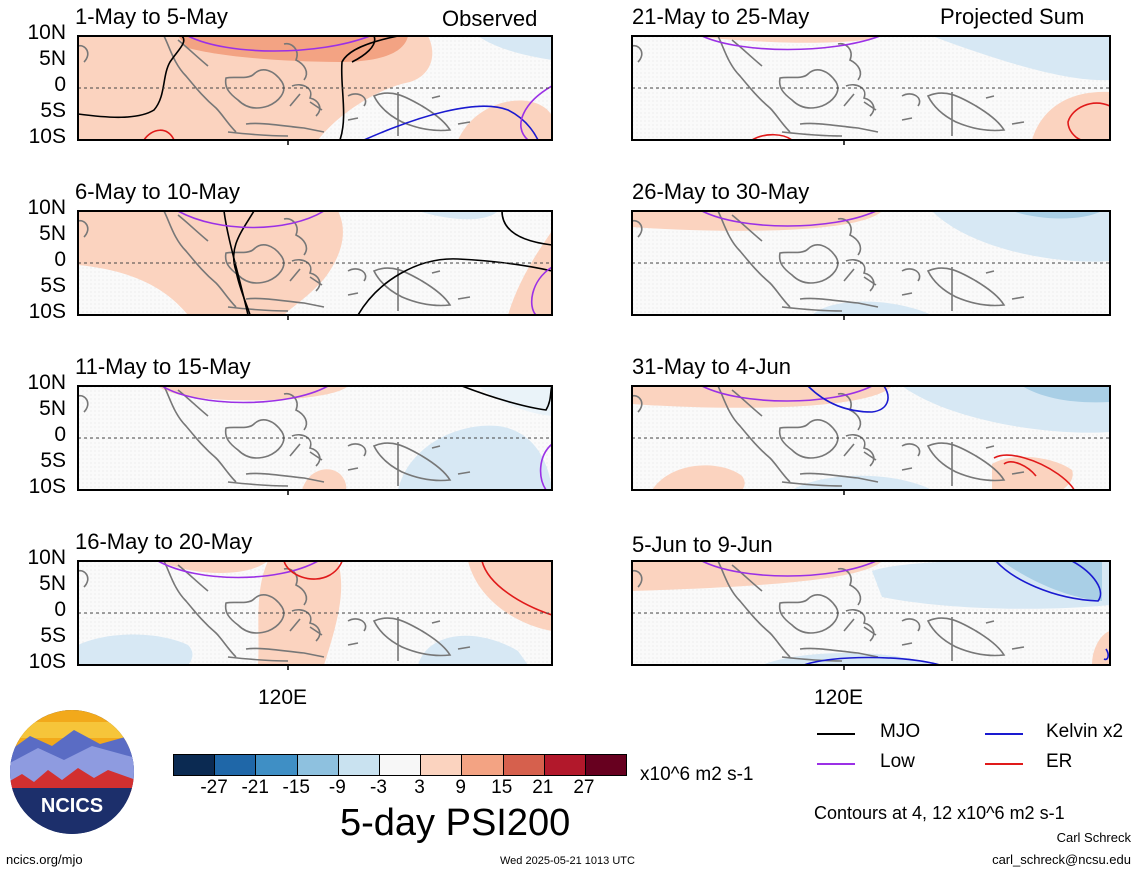  What do you see at coordinates (1085, 731) in the screenshot?
I see `legend-kelvin-label: Kelvin x2` at bounding box center [1085, 731].